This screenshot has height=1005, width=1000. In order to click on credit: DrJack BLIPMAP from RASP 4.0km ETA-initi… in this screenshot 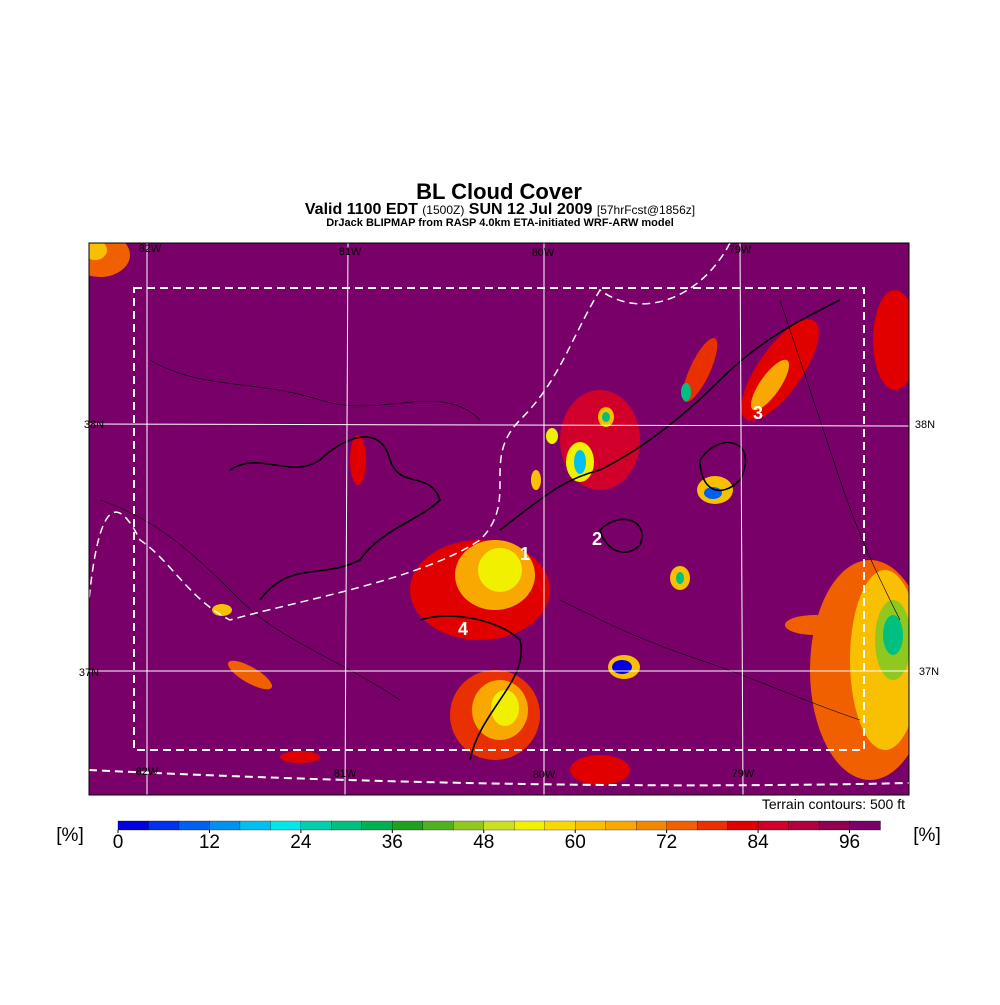, I will do `click(500, 223)`.